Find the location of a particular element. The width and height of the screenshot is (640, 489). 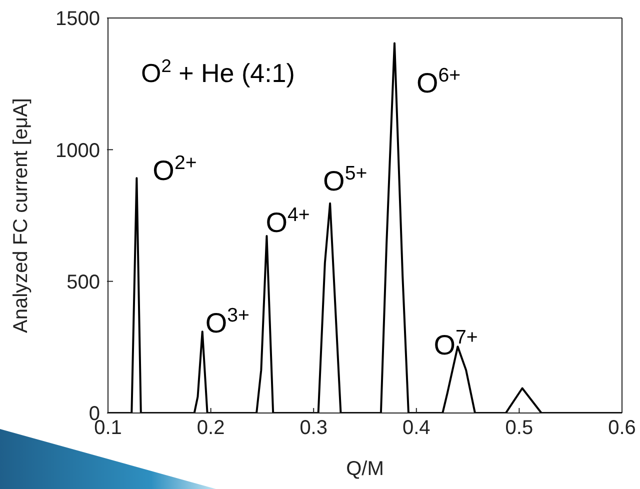

y-tick-label: 1500 is located at coordinates (78, 19).